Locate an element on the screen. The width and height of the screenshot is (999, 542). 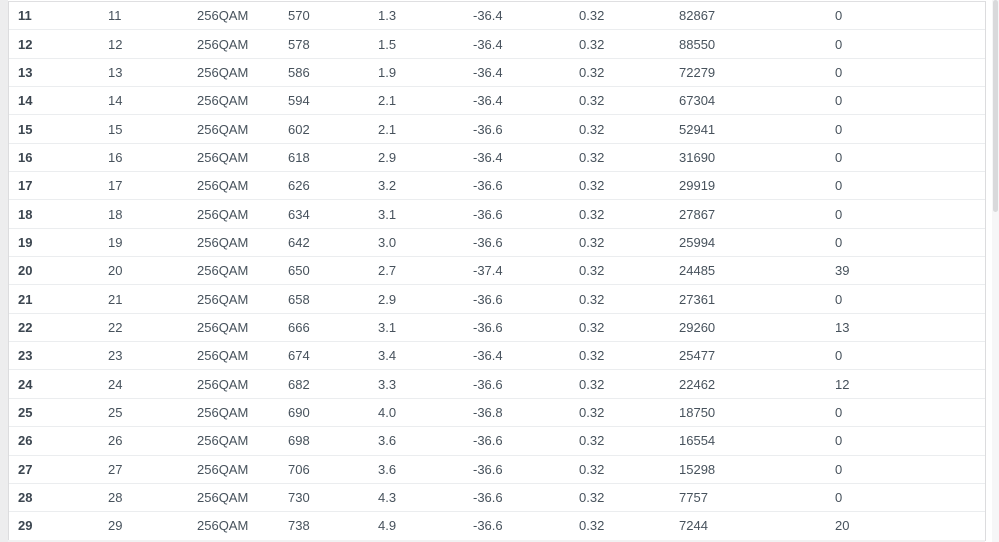
table-row: 20 20 256QAM 650 2.7 -37.4 0.32 24485 39 is located at coordinates (497, 271).